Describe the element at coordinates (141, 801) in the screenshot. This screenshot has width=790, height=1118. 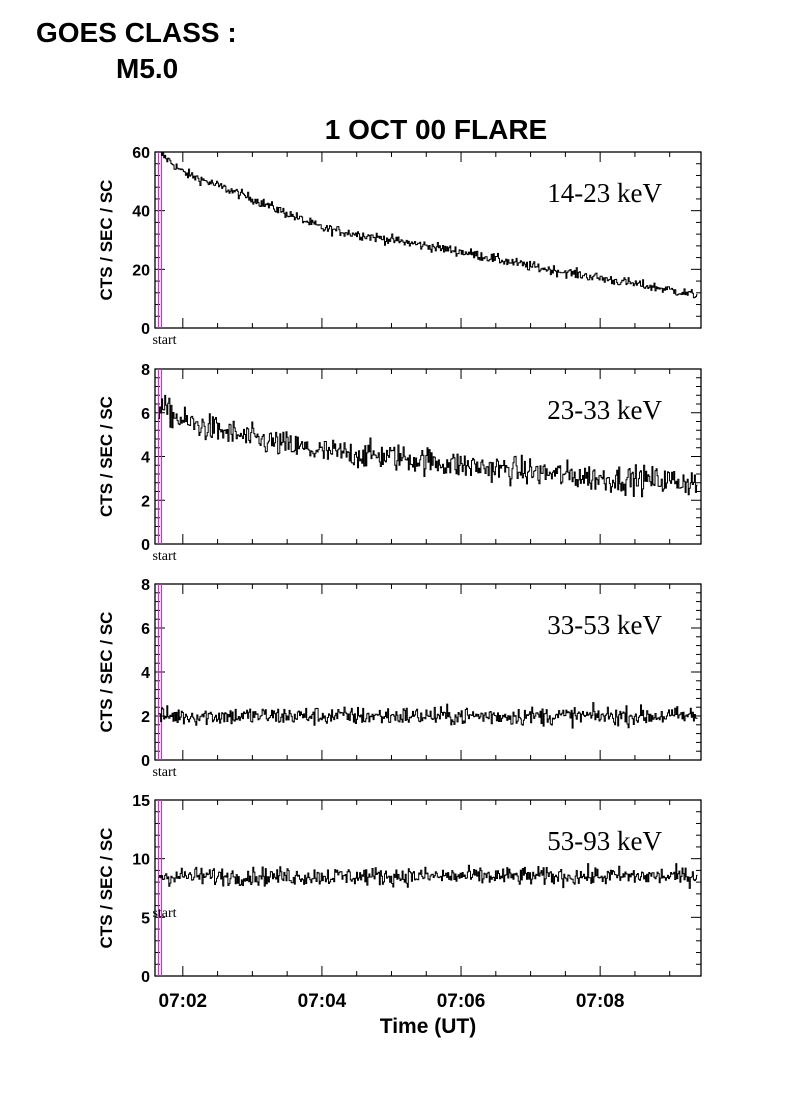
I see `y-tick-label: 15` at that location.